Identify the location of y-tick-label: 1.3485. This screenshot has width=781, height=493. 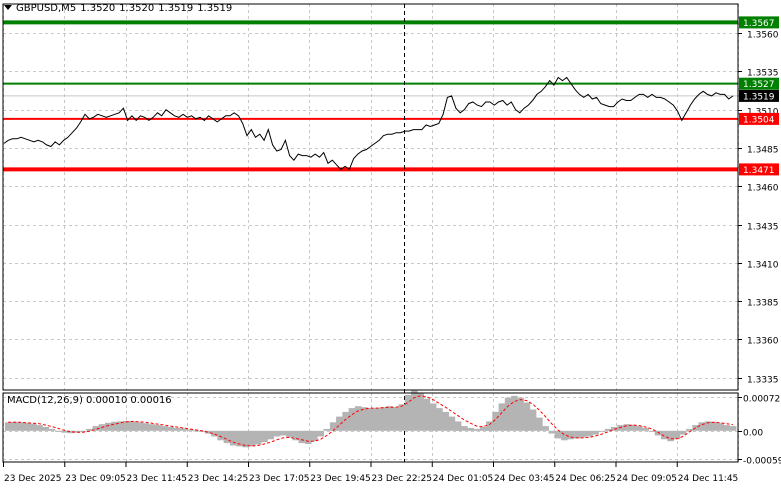
(763, 151).